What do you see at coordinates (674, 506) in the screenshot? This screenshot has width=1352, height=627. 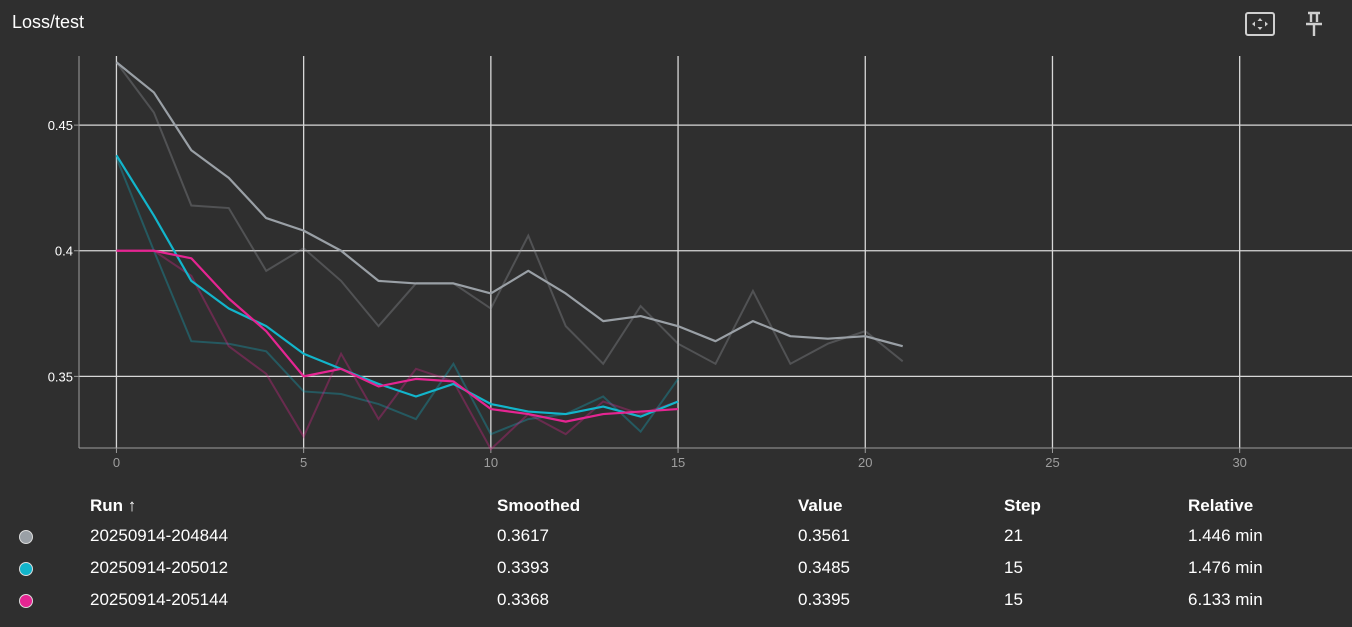 I see `table-header-row: Run ↑ Smoothed Value Step Relative` at bounding box center [674, 506].